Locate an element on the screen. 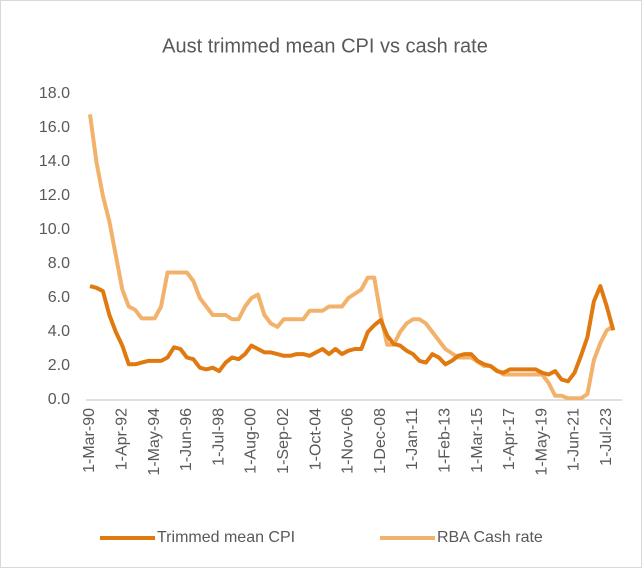 This screenshot has height=569, width=643. y-tick-label: 4.0 is located at coordinates (59, 331).